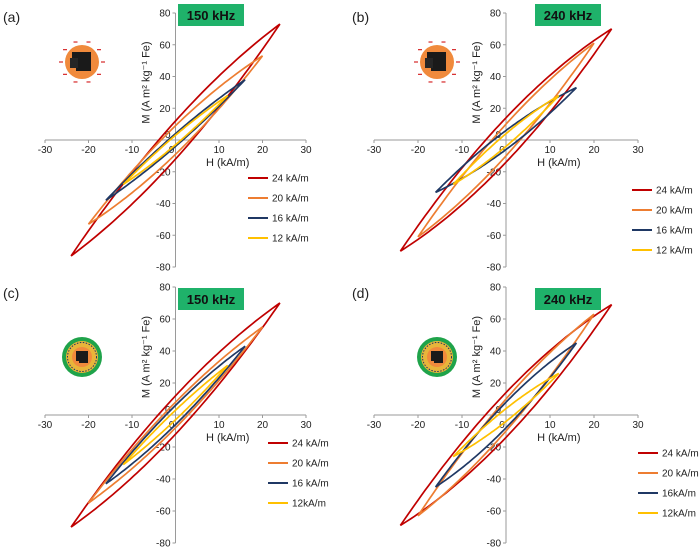  Describe the element at coordinates (11, 17) in the screenshot. I see `panel-label: (a)` at that location.